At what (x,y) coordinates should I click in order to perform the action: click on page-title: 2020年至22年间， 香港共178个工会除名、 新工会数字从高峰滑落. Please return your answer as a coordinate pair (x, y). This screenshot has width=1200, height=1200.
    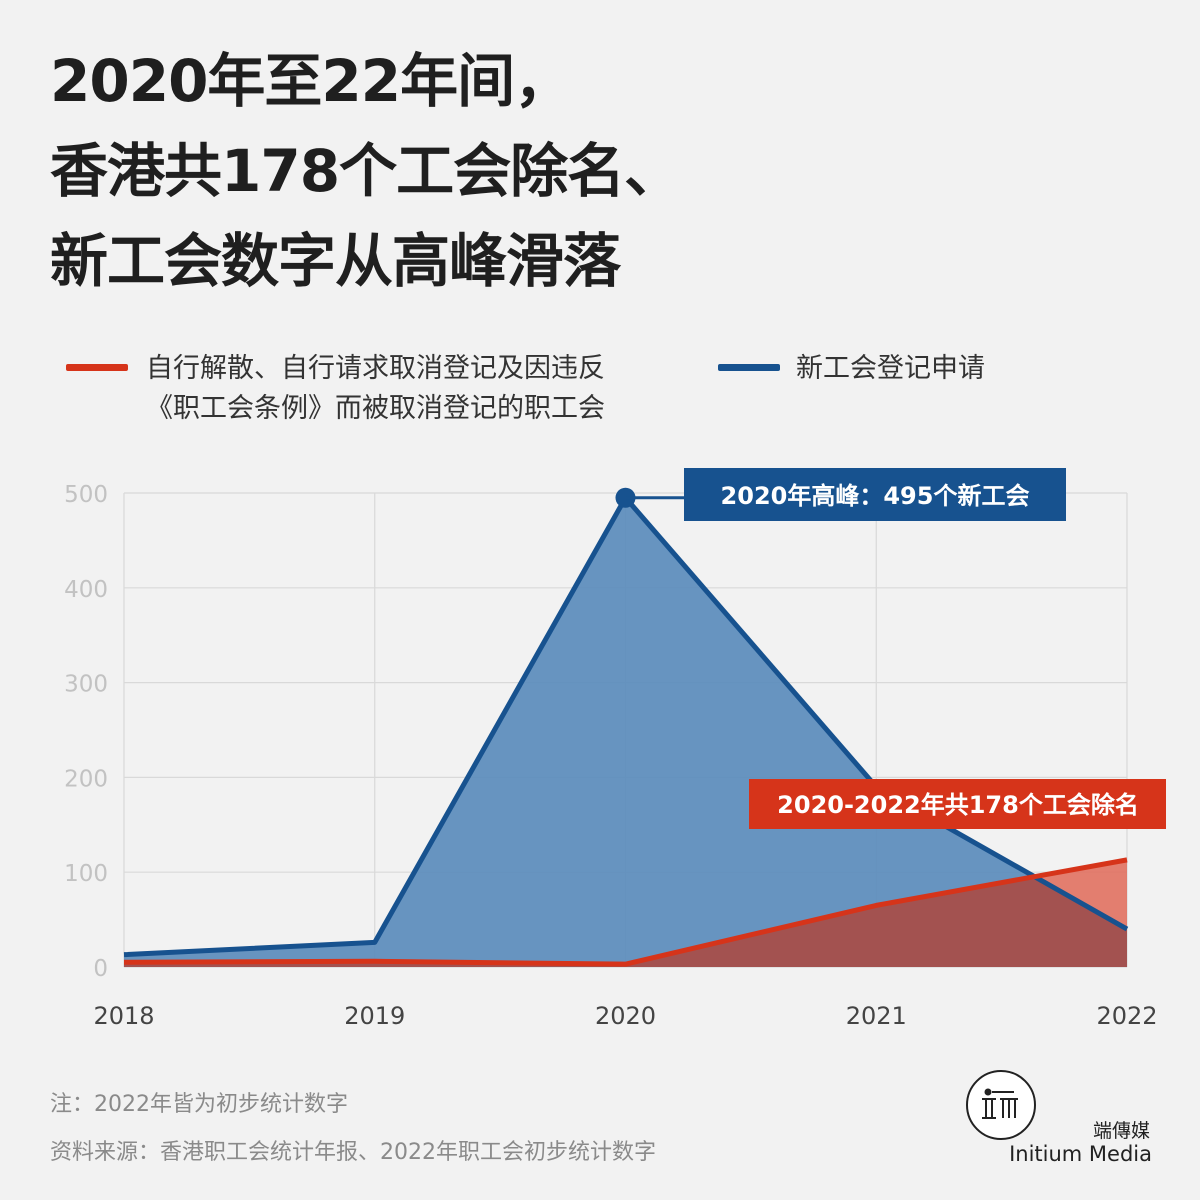
    Looking at the image, I should click on (366, 171).